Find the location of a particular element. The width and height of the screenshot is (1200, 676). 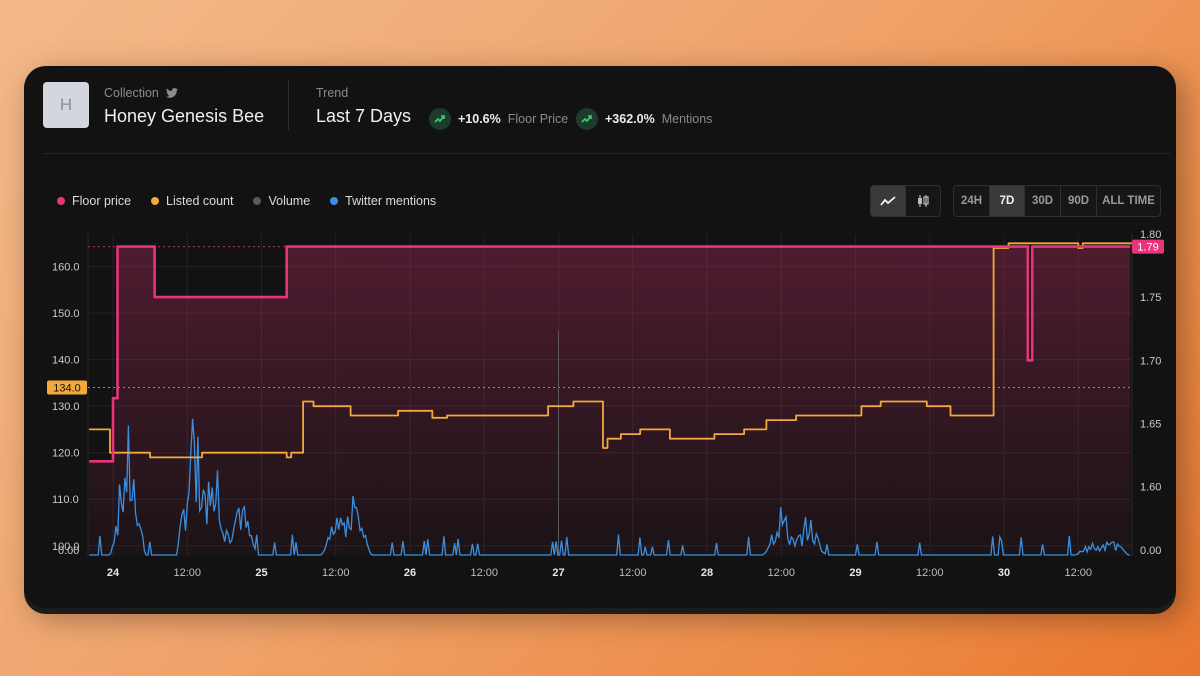

left-axis-tick-label: 100.0 is located at coordinates (66, 547).